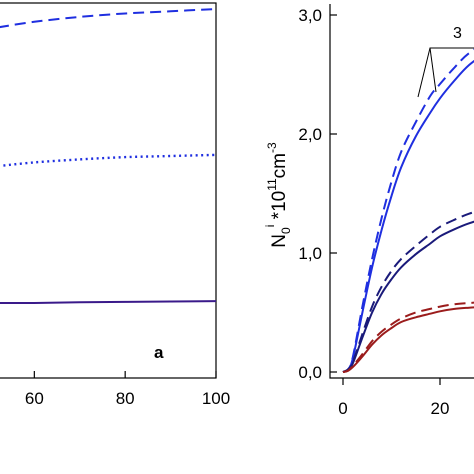 The width and height of the screenshot is (474, 474). What do you see at coordinates (159, 352) in the screenshot?
I see `panel-a-letter: a` at bounding box center [159, 352].